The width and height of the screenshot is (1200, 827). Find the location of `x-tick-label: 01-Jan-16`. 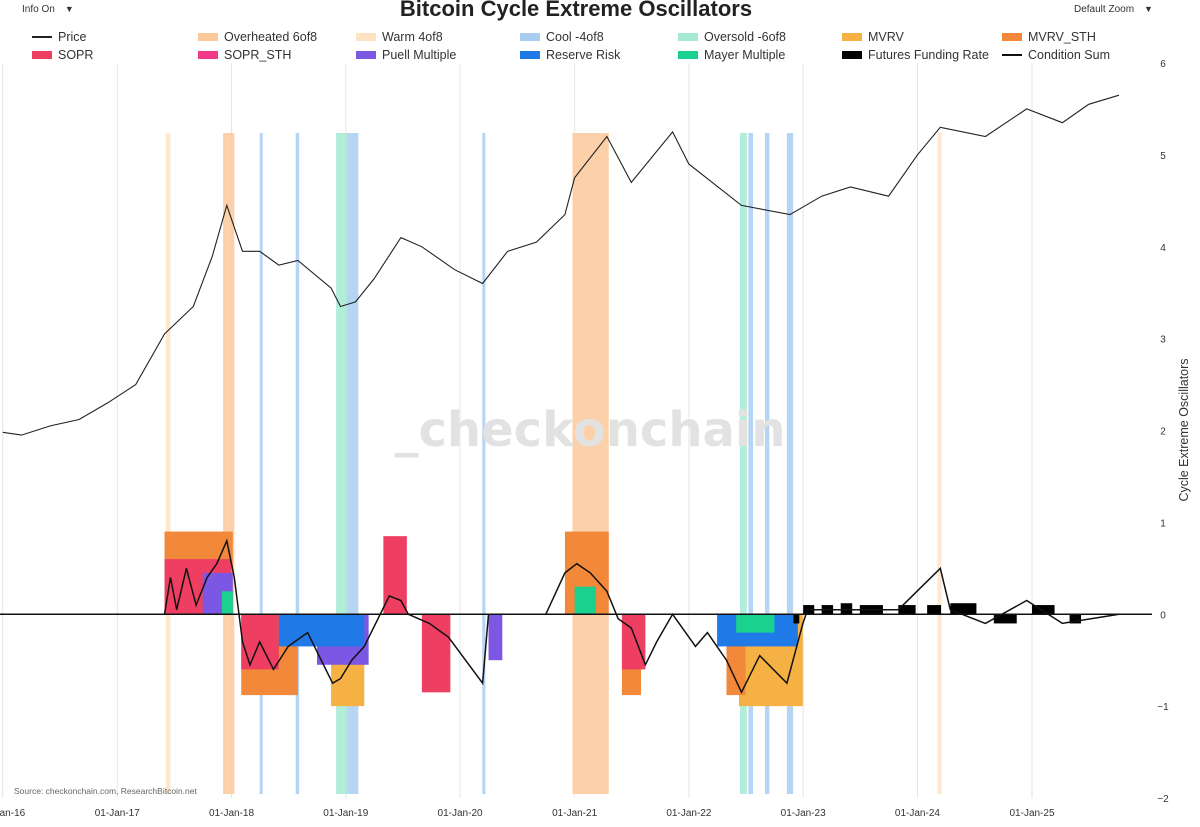

x-tick-label: 01-Jan-16 is located at coordinates (13, 813).